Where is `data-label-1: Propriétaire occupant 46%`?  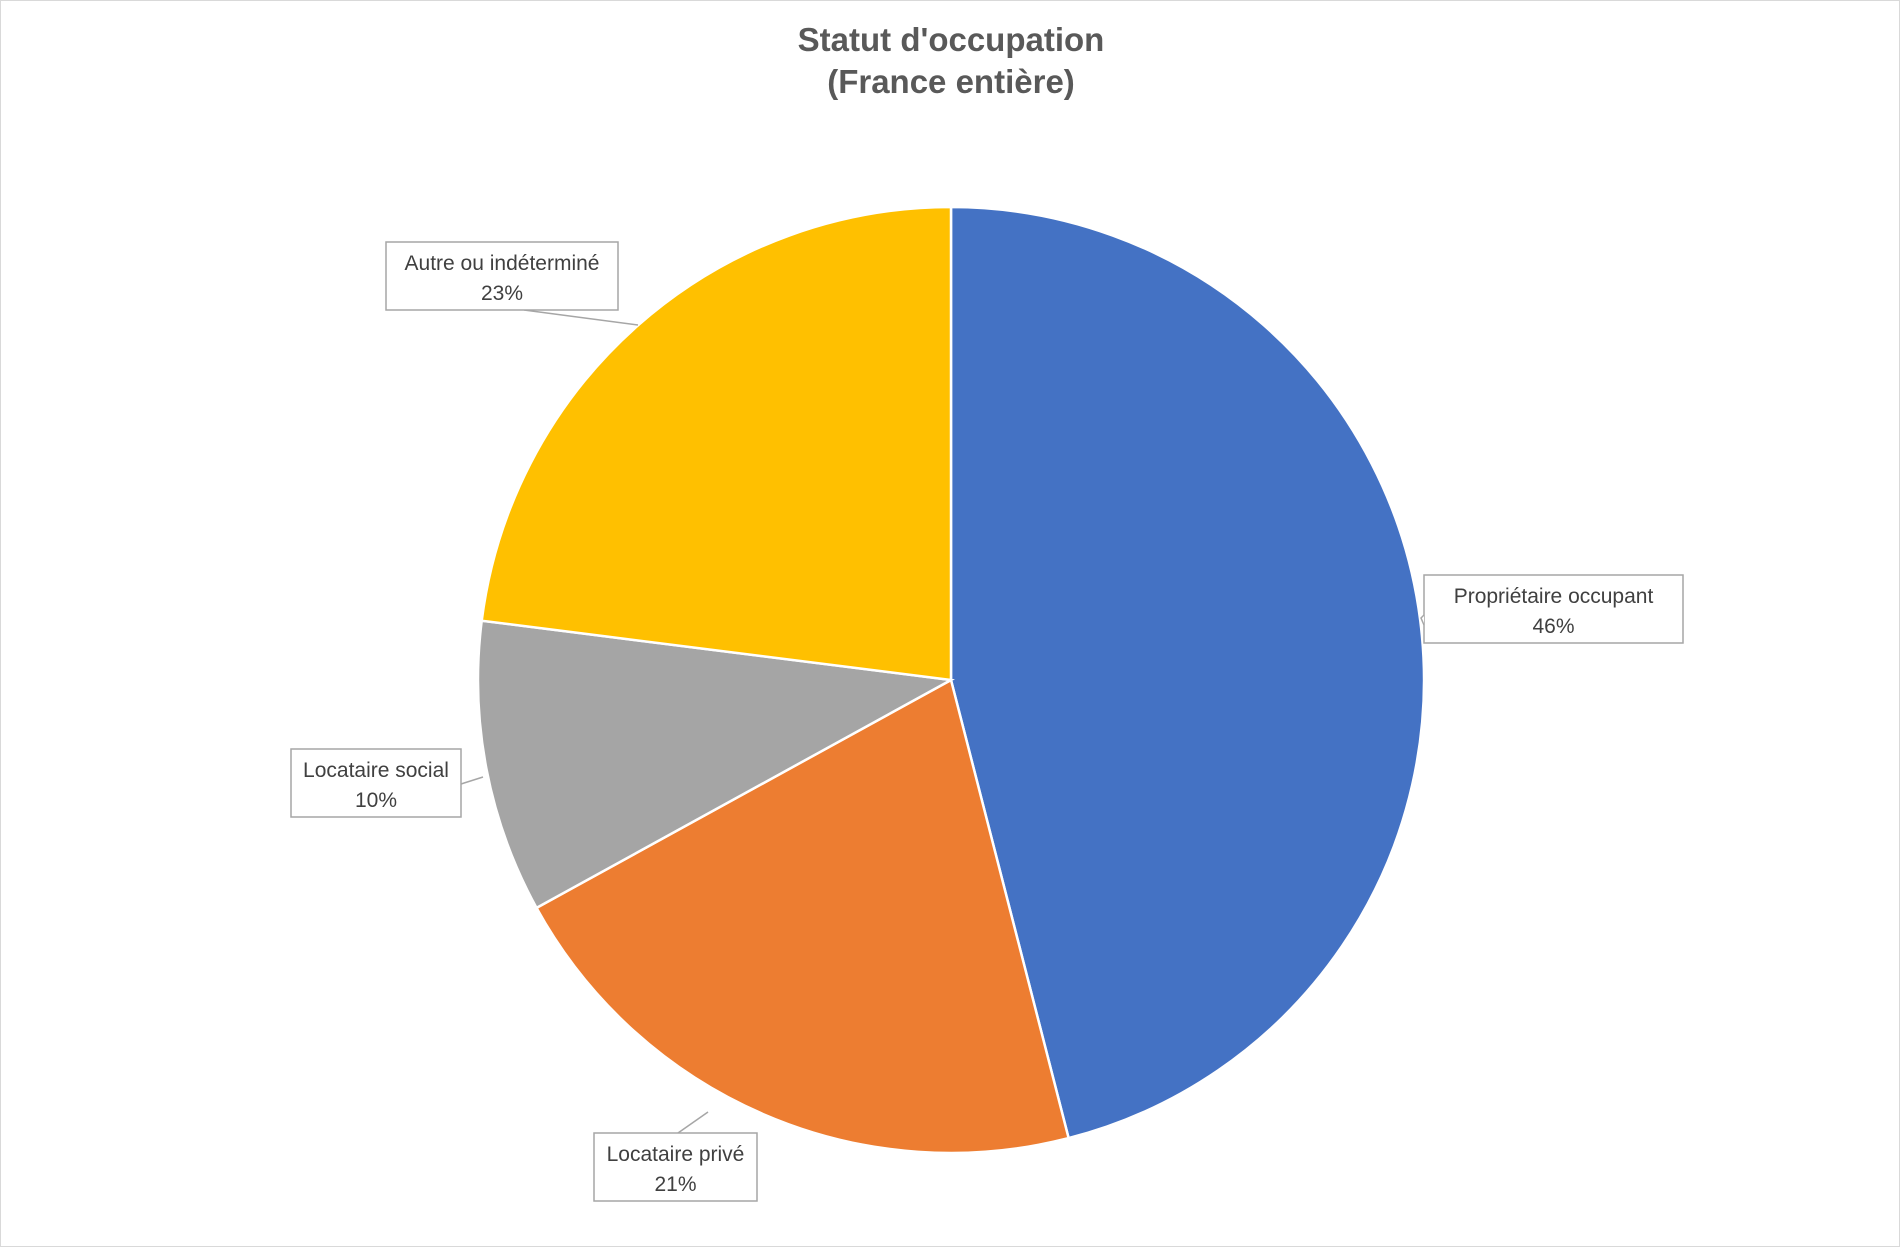 data-label-1: Propriétaire occupant 46% is located at coordinates (1552, 609).